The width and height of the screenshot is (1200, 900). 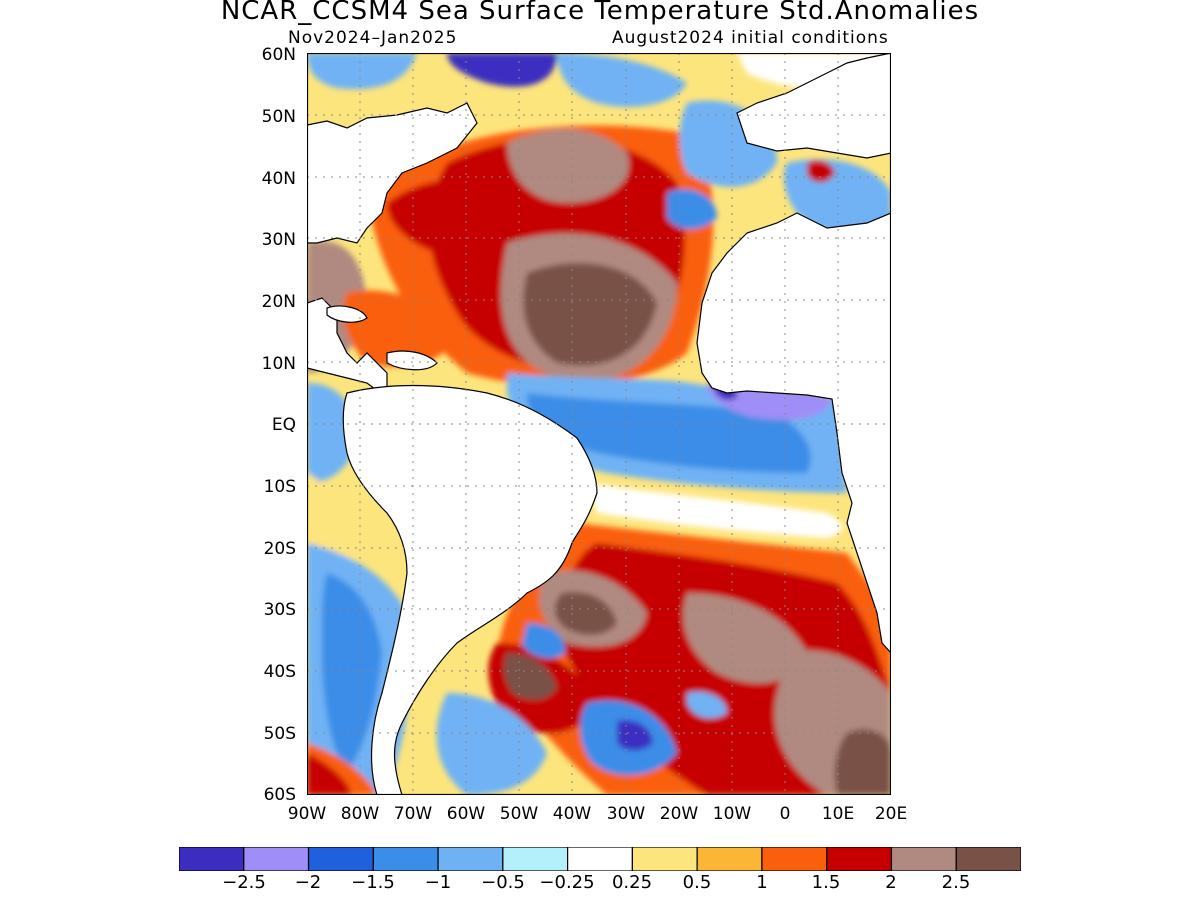 What do you see at coordinates (750, 38) in the screenshot?
I see `initial-conditions: August2024 initial conditions` at bounding box center [750, 38].